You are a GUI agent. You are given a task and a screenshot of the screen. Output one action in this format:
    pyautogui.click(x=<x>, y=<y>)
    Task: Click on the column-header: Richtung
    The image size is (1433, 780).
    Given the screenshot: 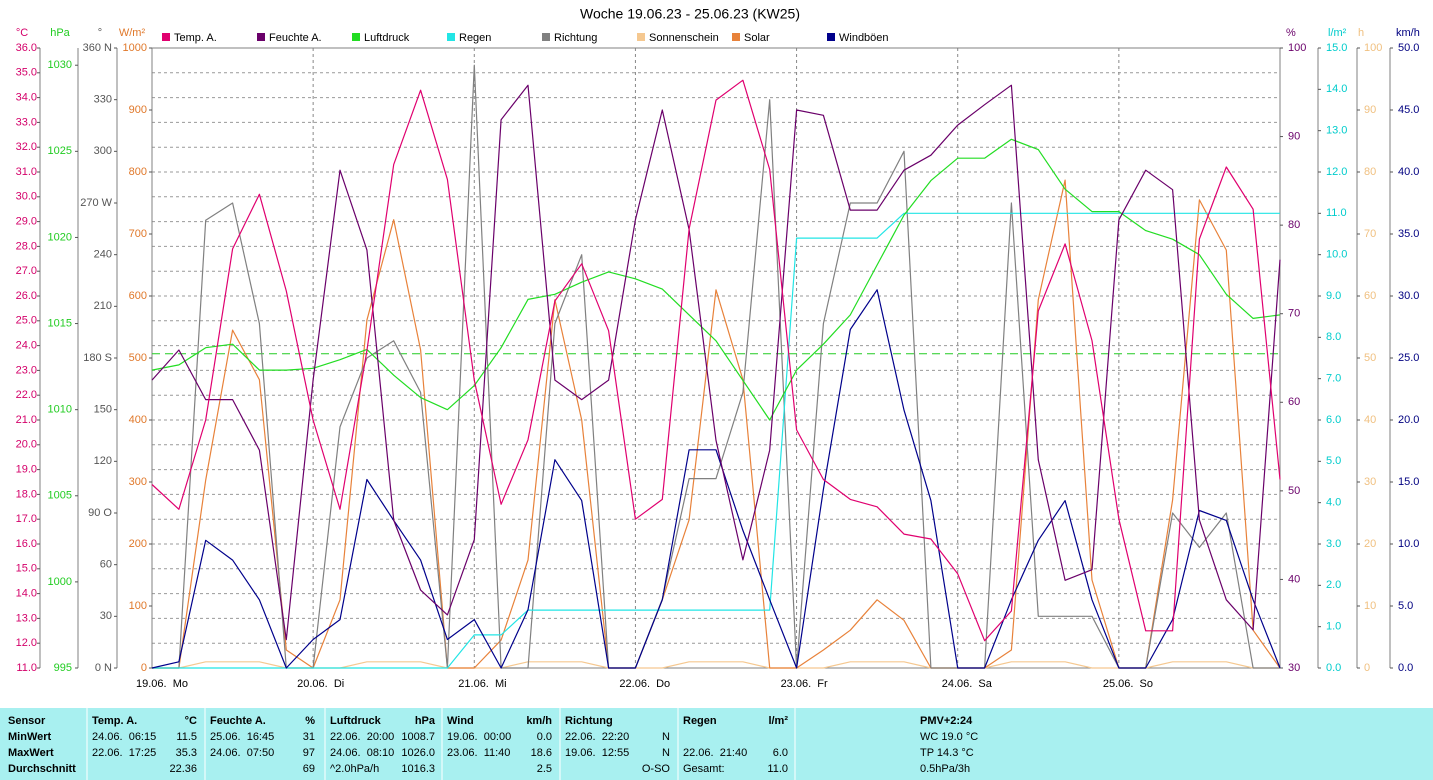 What is the action you would take?
    pyautogui.click(x=589, y=721)
    